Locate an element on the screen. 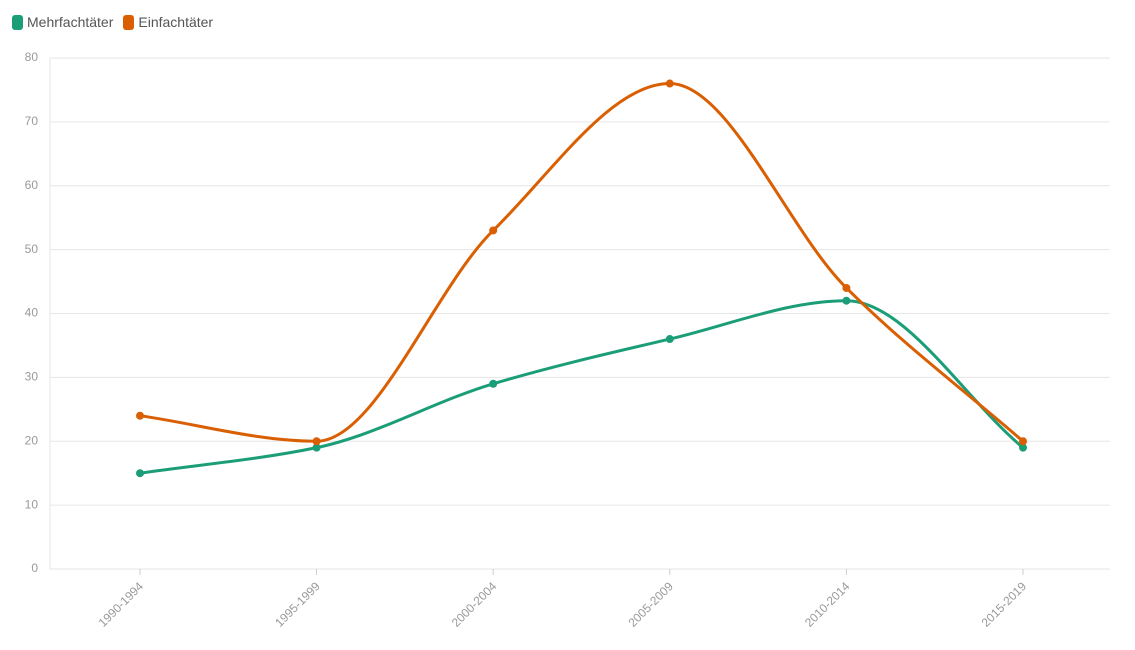 This screenshot has height=650, width=1135. y-tick-label-30: 30 is located at coordinates (32, 377).